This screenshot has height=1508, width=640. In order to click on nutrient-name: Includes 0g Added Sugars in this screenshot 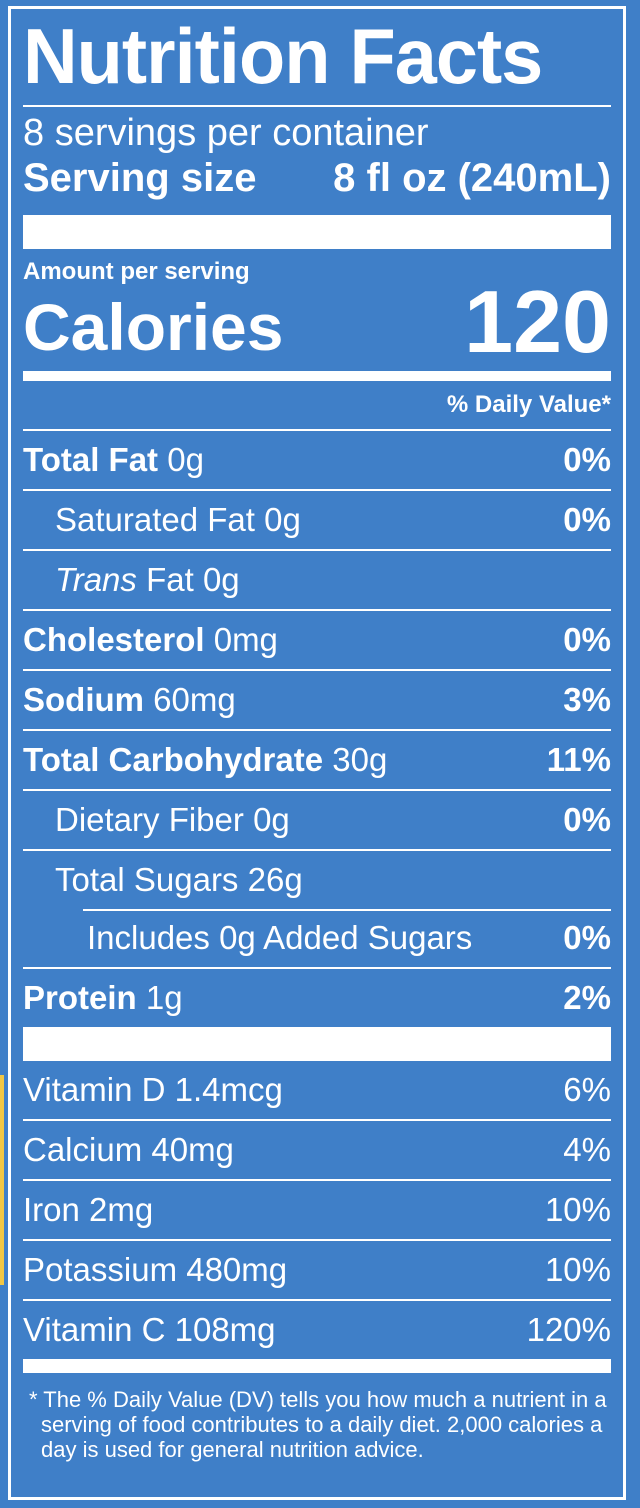, I will do `click(280, 937)`.